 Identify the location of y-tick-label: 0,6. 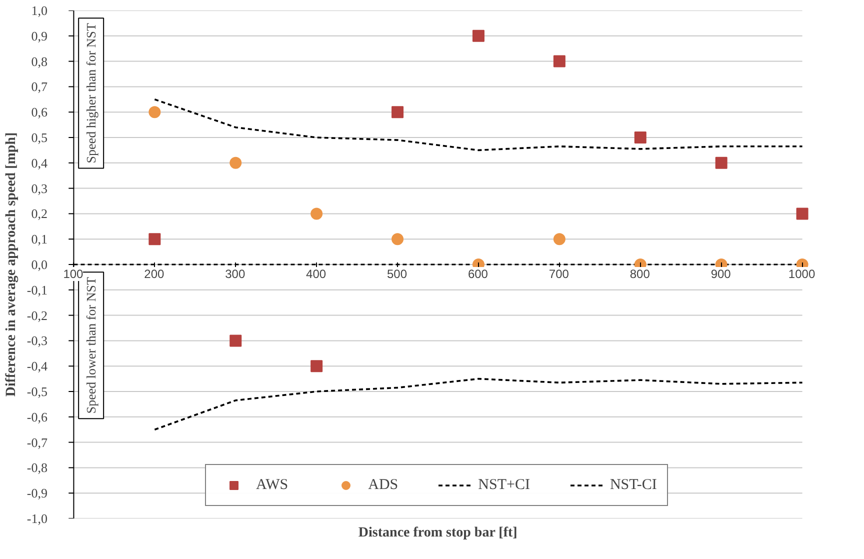
(39, 112).